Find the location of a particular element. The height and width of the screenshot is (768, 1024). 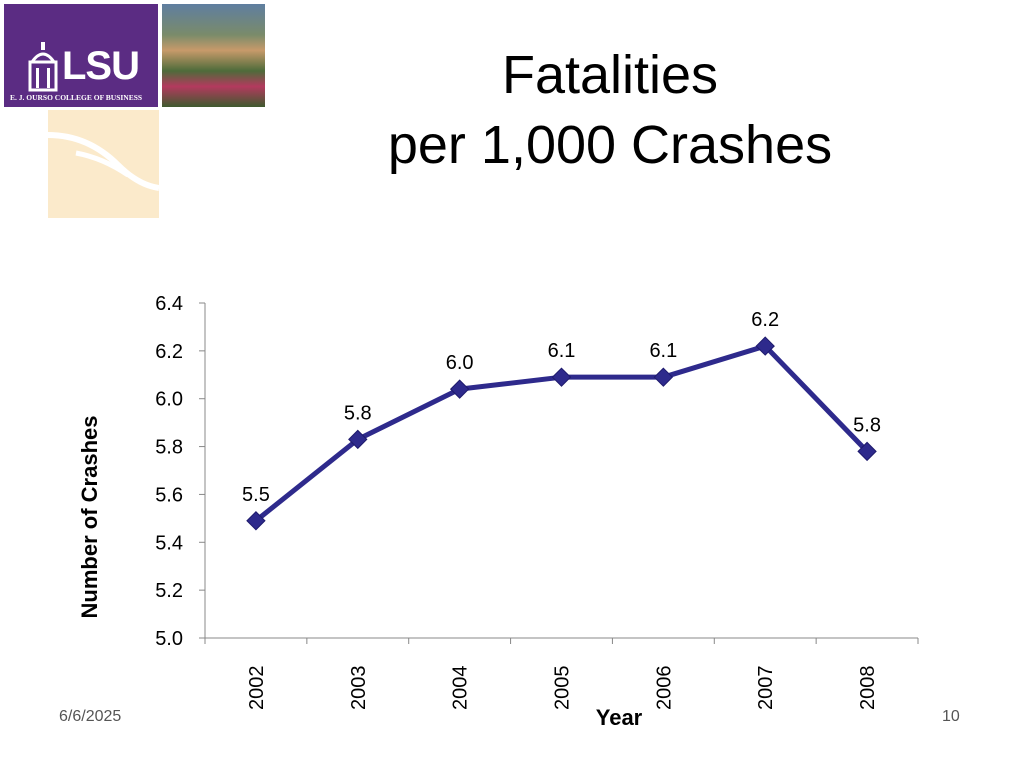

x-tick-label: 2008 is located at coordinates (868, 688).